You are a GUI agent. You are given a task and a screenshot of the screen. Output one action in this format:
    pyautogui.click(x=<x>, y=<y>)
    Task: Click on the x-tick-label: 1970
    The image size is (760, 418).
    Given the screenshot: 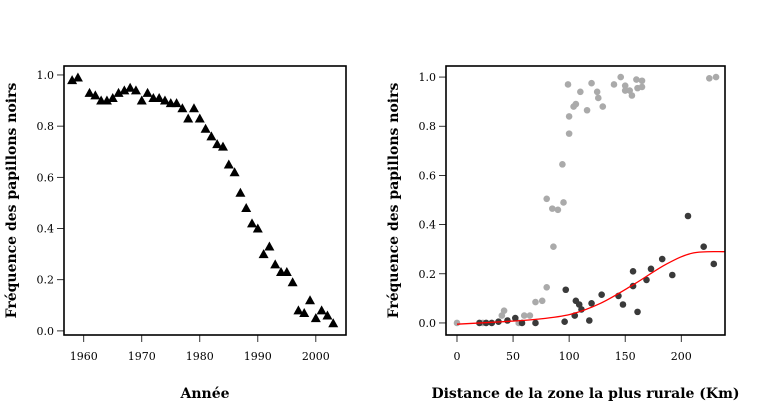 What is the action you would take?
    pyautogui.click(x=142, y=356)
    